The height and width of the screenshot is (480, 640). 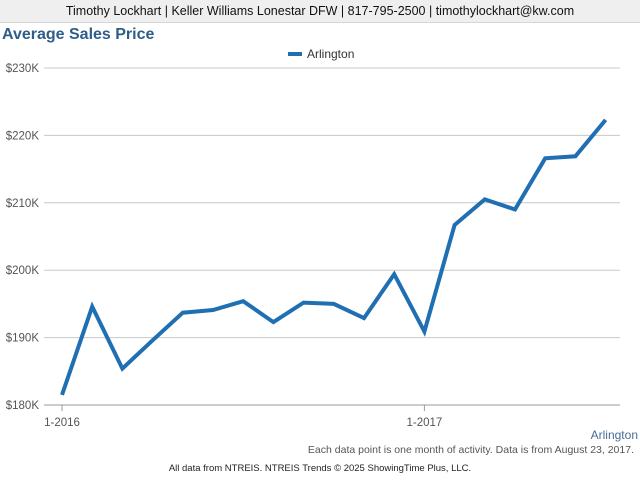 I want to click on y-tick-label: $180K, so click(x=23, y=406).